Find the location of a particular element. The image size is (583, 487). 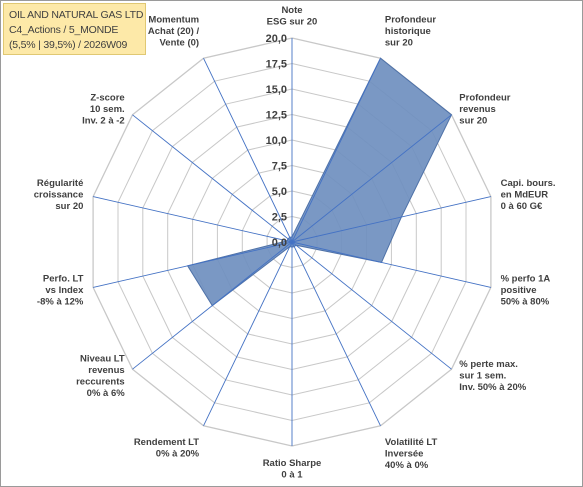

tick-labels: 0,0 2,5 5,0 7,5 10,0 12,5 15,0 17,5 20,0 is located at coordinates (276, 141).